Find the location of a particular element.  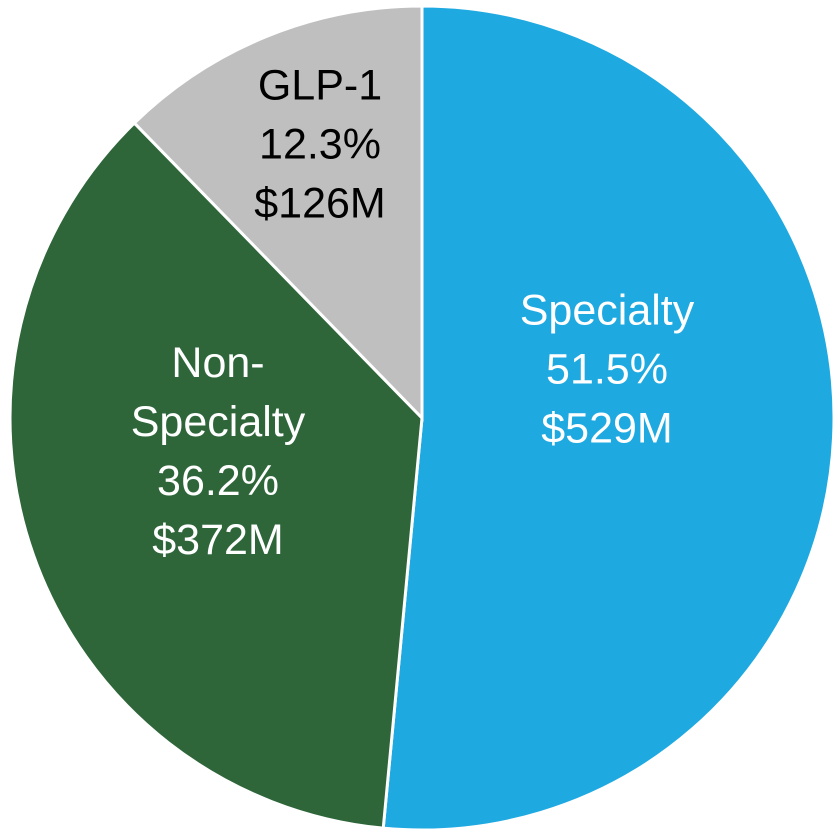

category-label: Specialty is located at coordinates (607, 310).